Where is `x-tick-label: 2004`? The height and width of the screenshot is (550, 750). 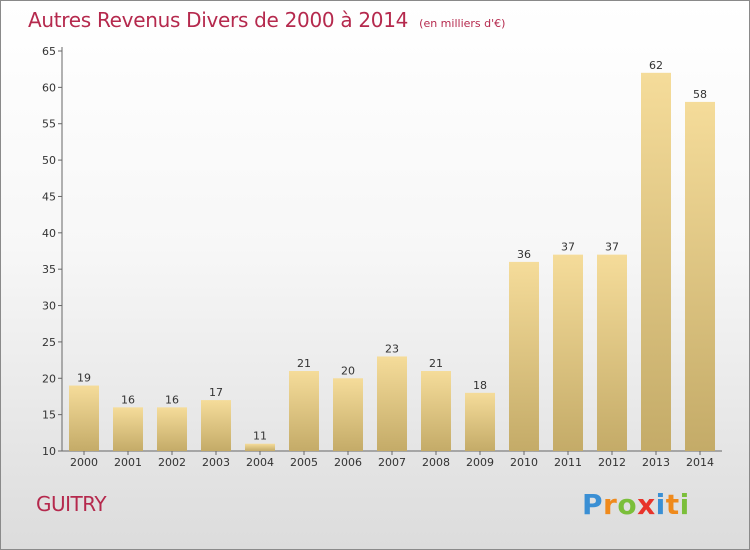
x-tick-label: 2004 is located at coordinates (260, 462).